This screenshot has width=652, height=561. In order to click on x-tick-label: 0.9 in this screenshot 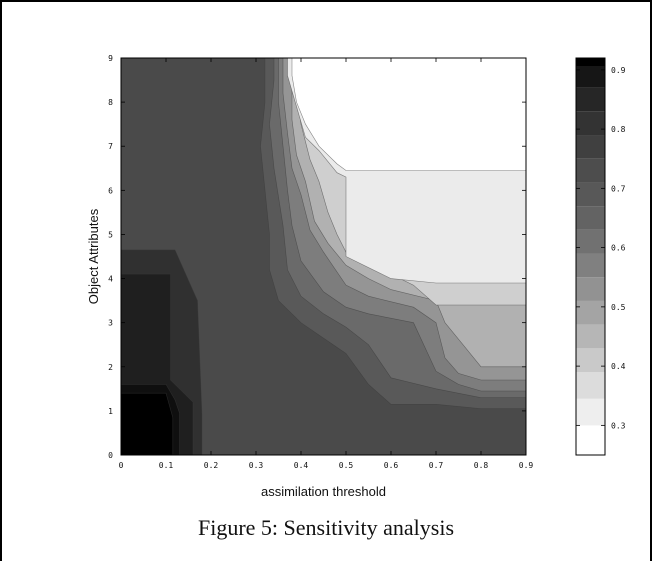, I will do `click(526, 465)`.